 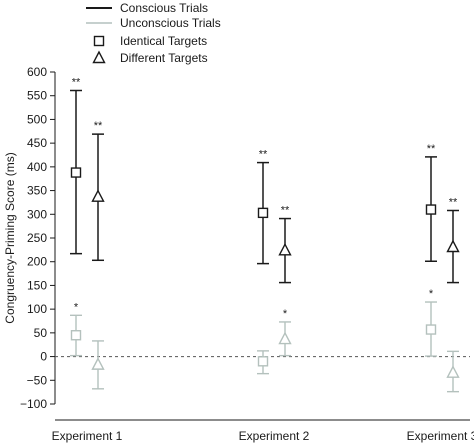 What do you see at coordinates (164, 8) in the screenshot?
I see `legend-label-conscious: Conscious Trials` at bounding box center [164, 8].